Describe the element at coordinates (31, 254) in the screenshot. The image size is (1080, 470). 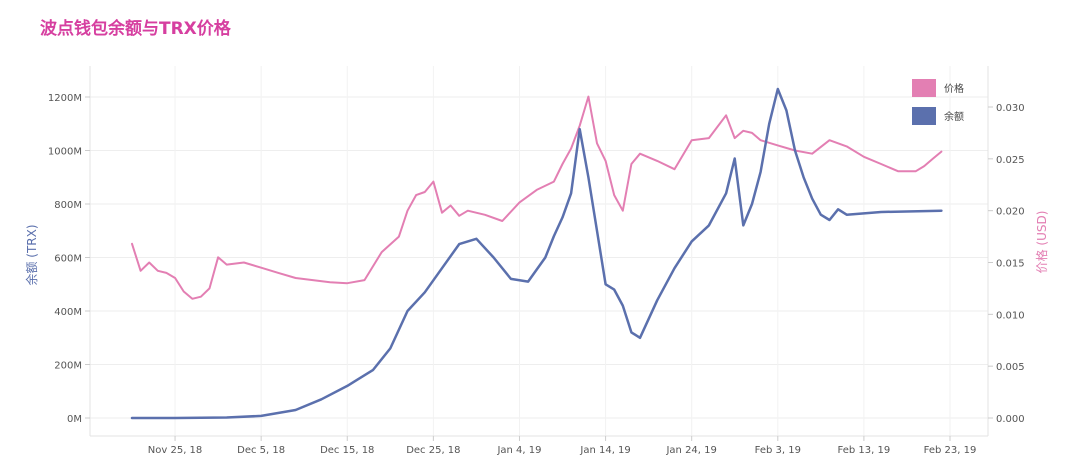
I see `left-axis-title: 余额 (TRX)` at that location.